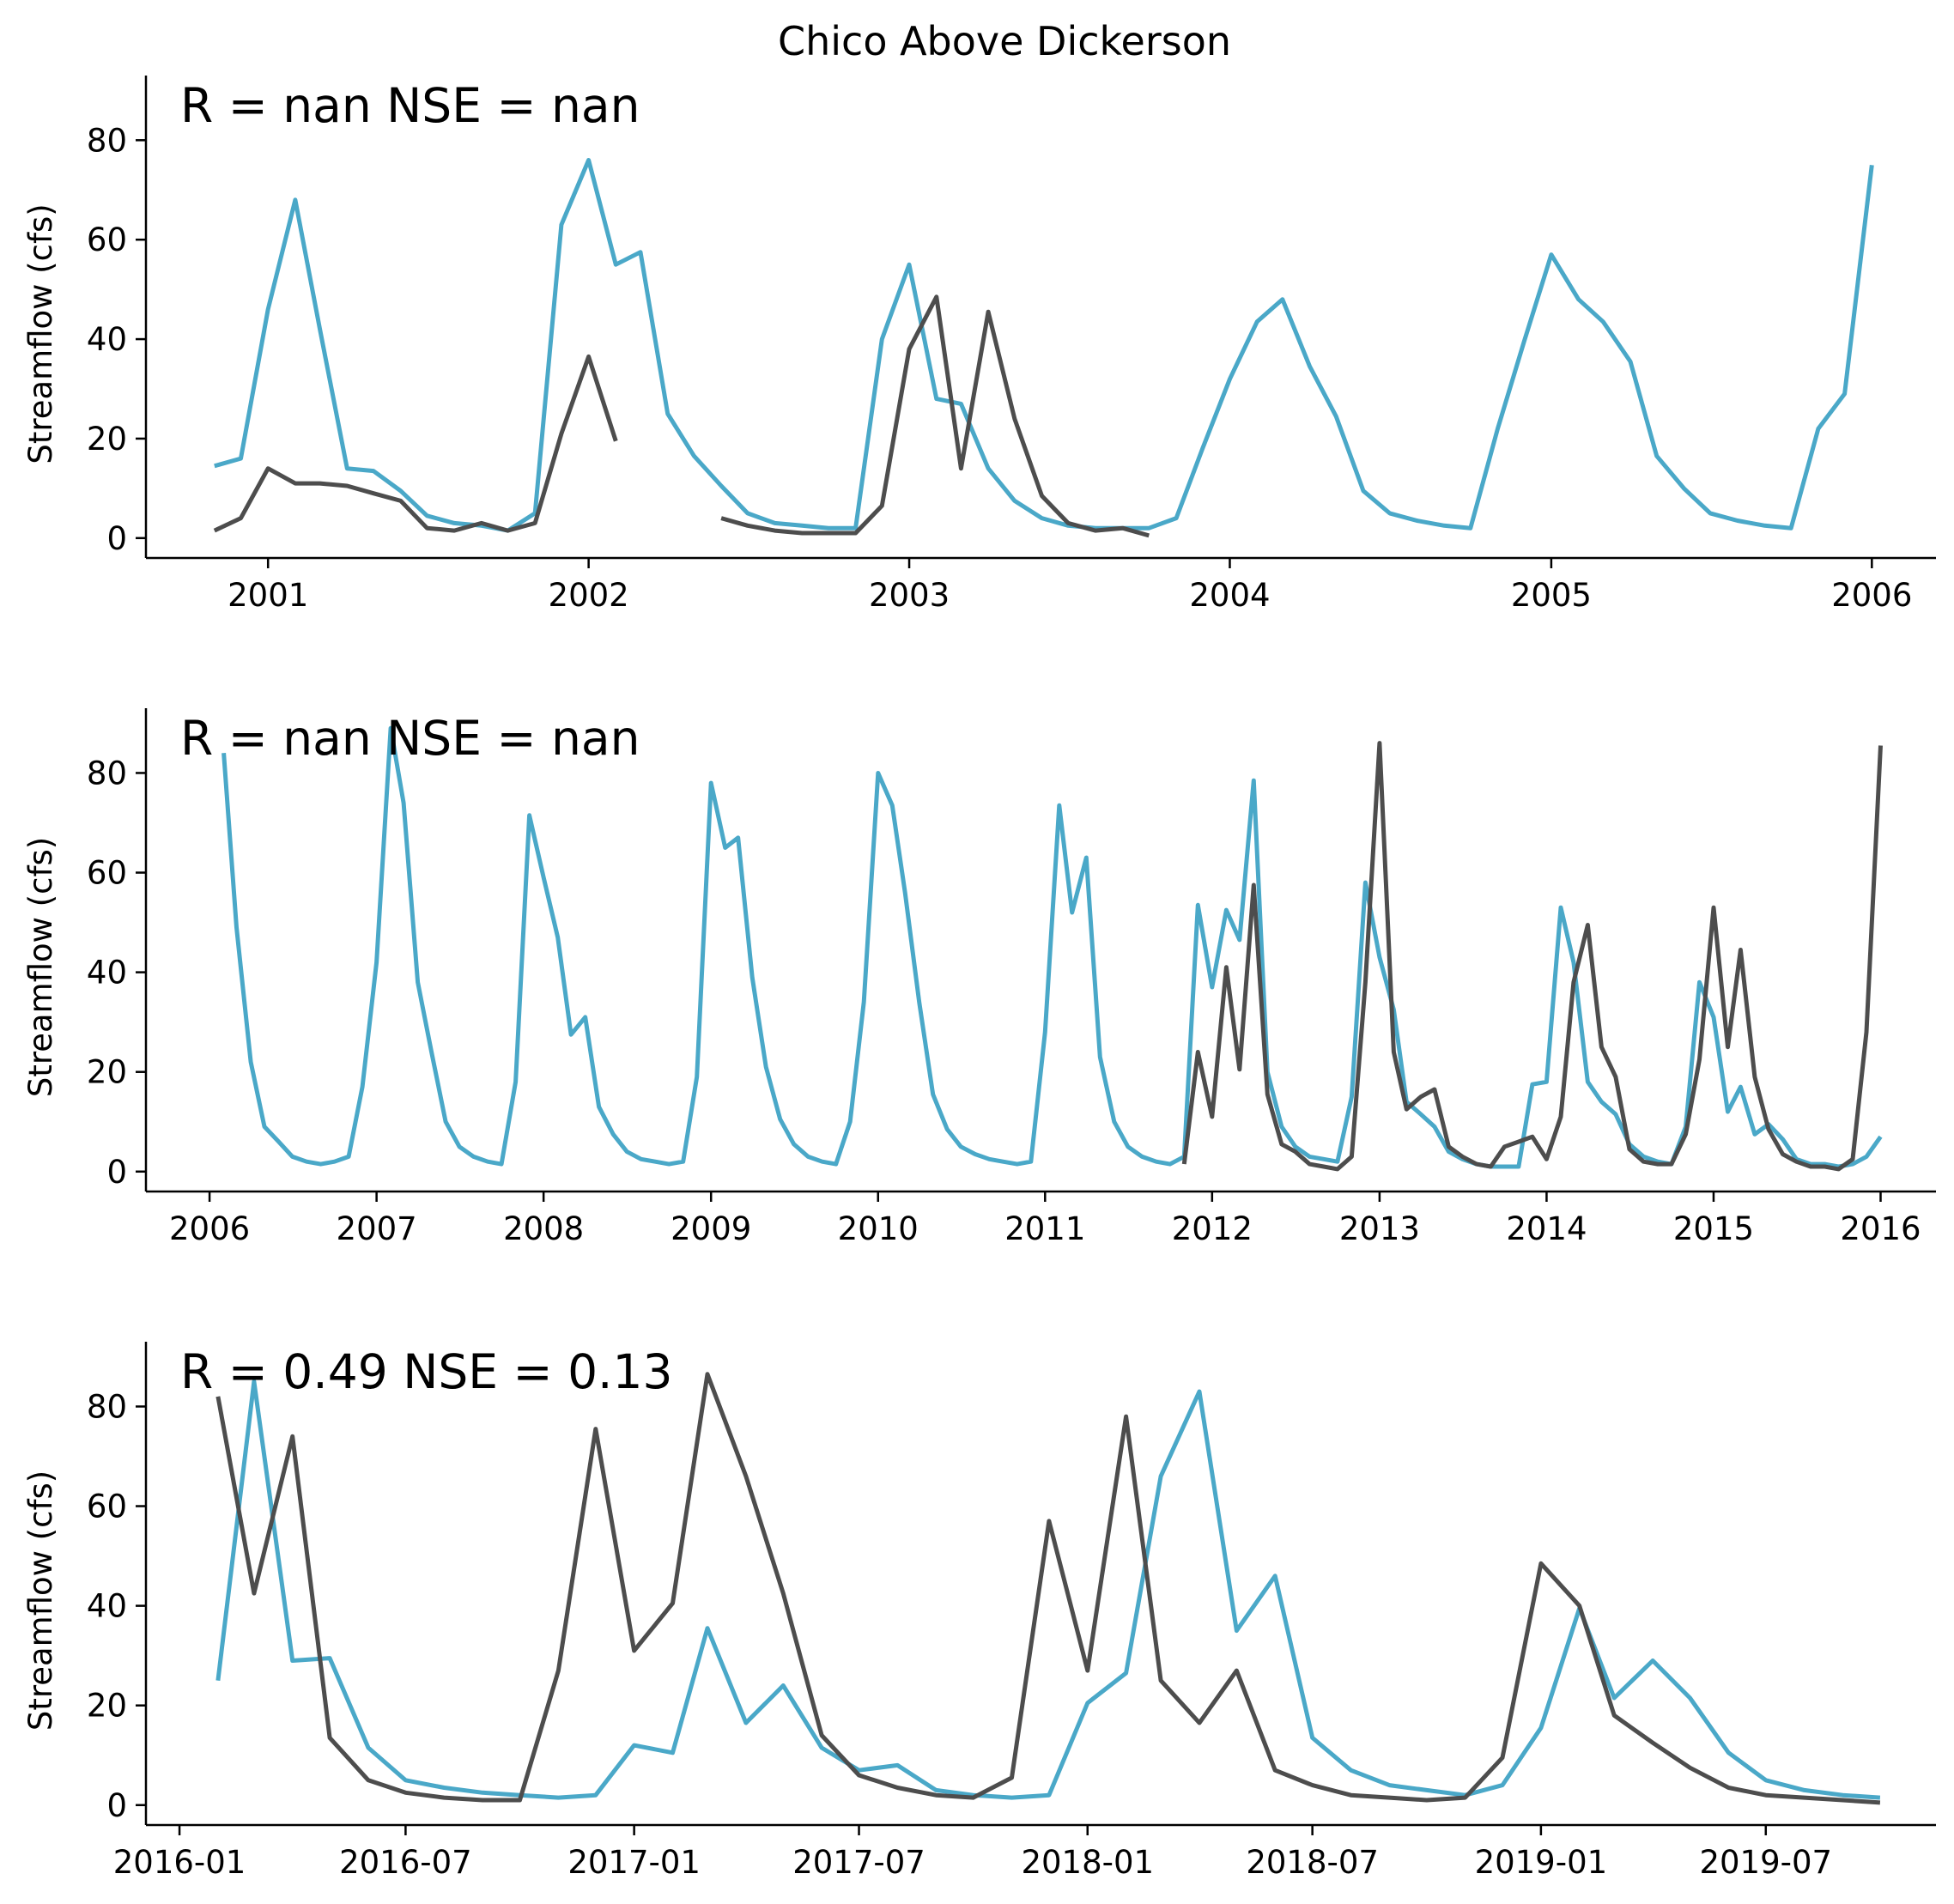 The height and width of the screenshot is (1904, 1954). What do you see at coordinates (405, 1863) in the screenshot?
I see `x-tick-label: 2016-07` at bounding box center [405, 1863].